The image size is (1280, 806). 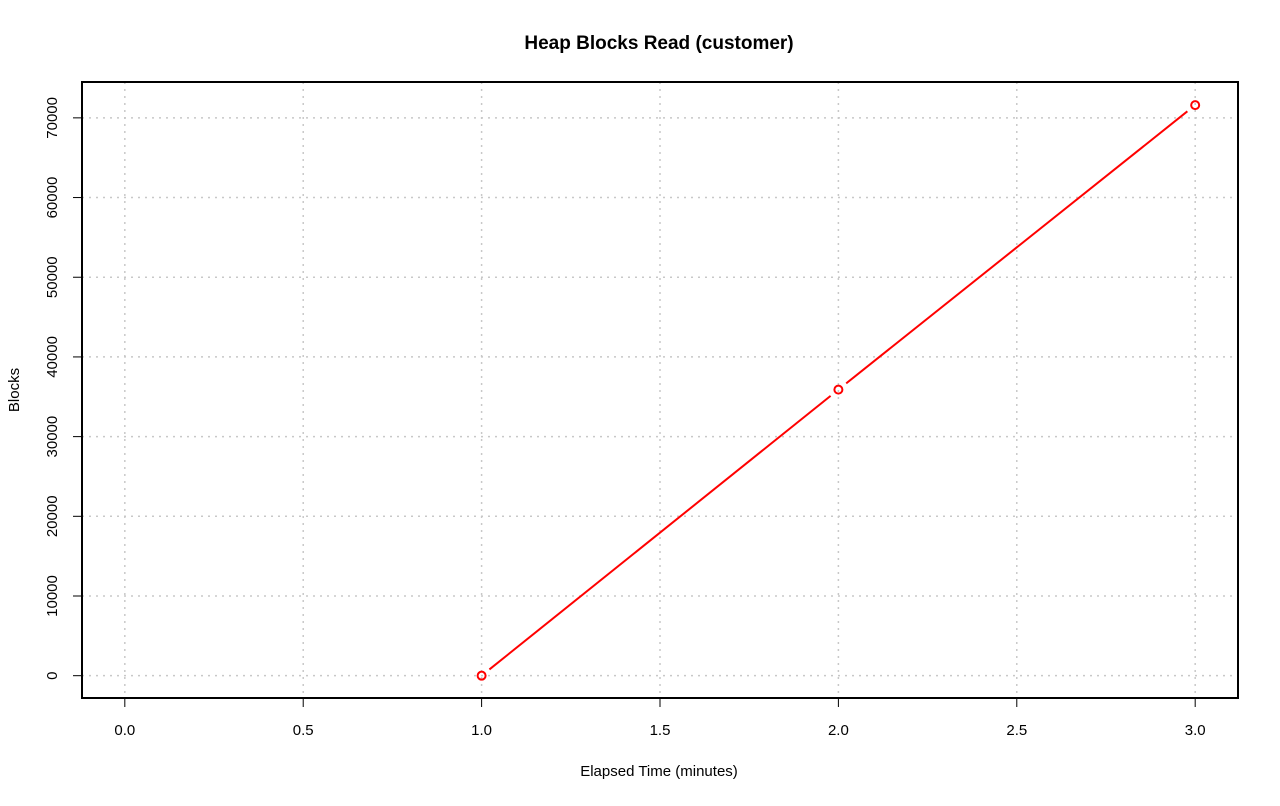 What do you see at coordinates (52, 516) in the screenshot?
I see `y-tick-label: 20000` at bounding box center [52, 516].